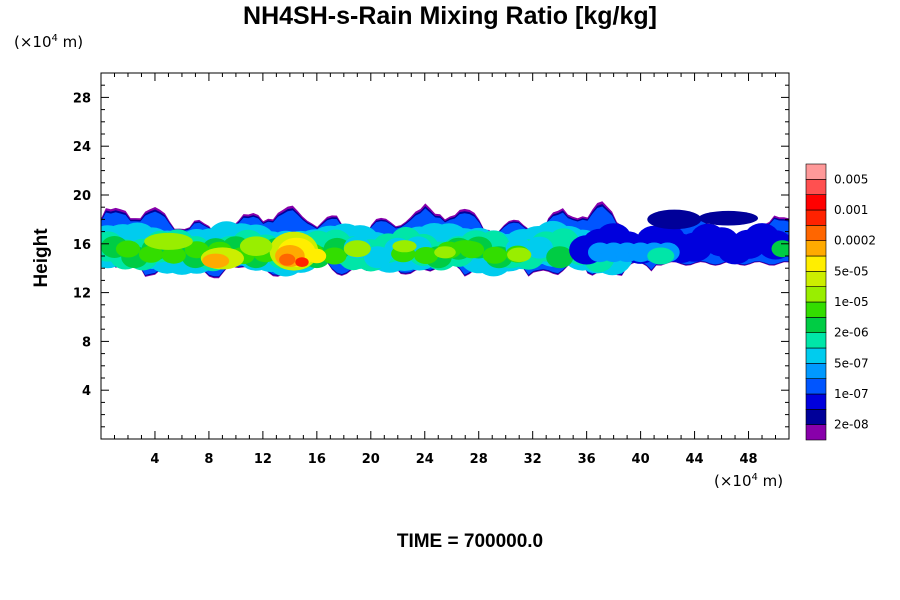  What do you see at coordinates (851, 333) in the screenshot?
I see `colorbar-label: 2e-06` at bounding box center [851, 333].